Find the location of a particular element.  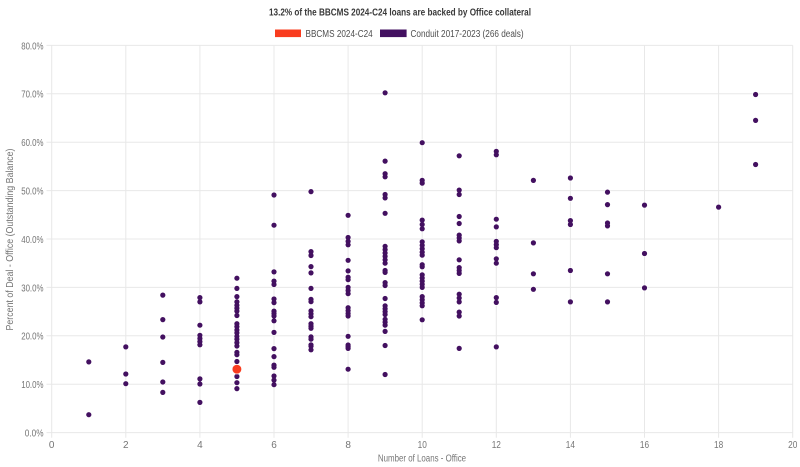

svg-text: 20 is located at coordinates (793, 445).